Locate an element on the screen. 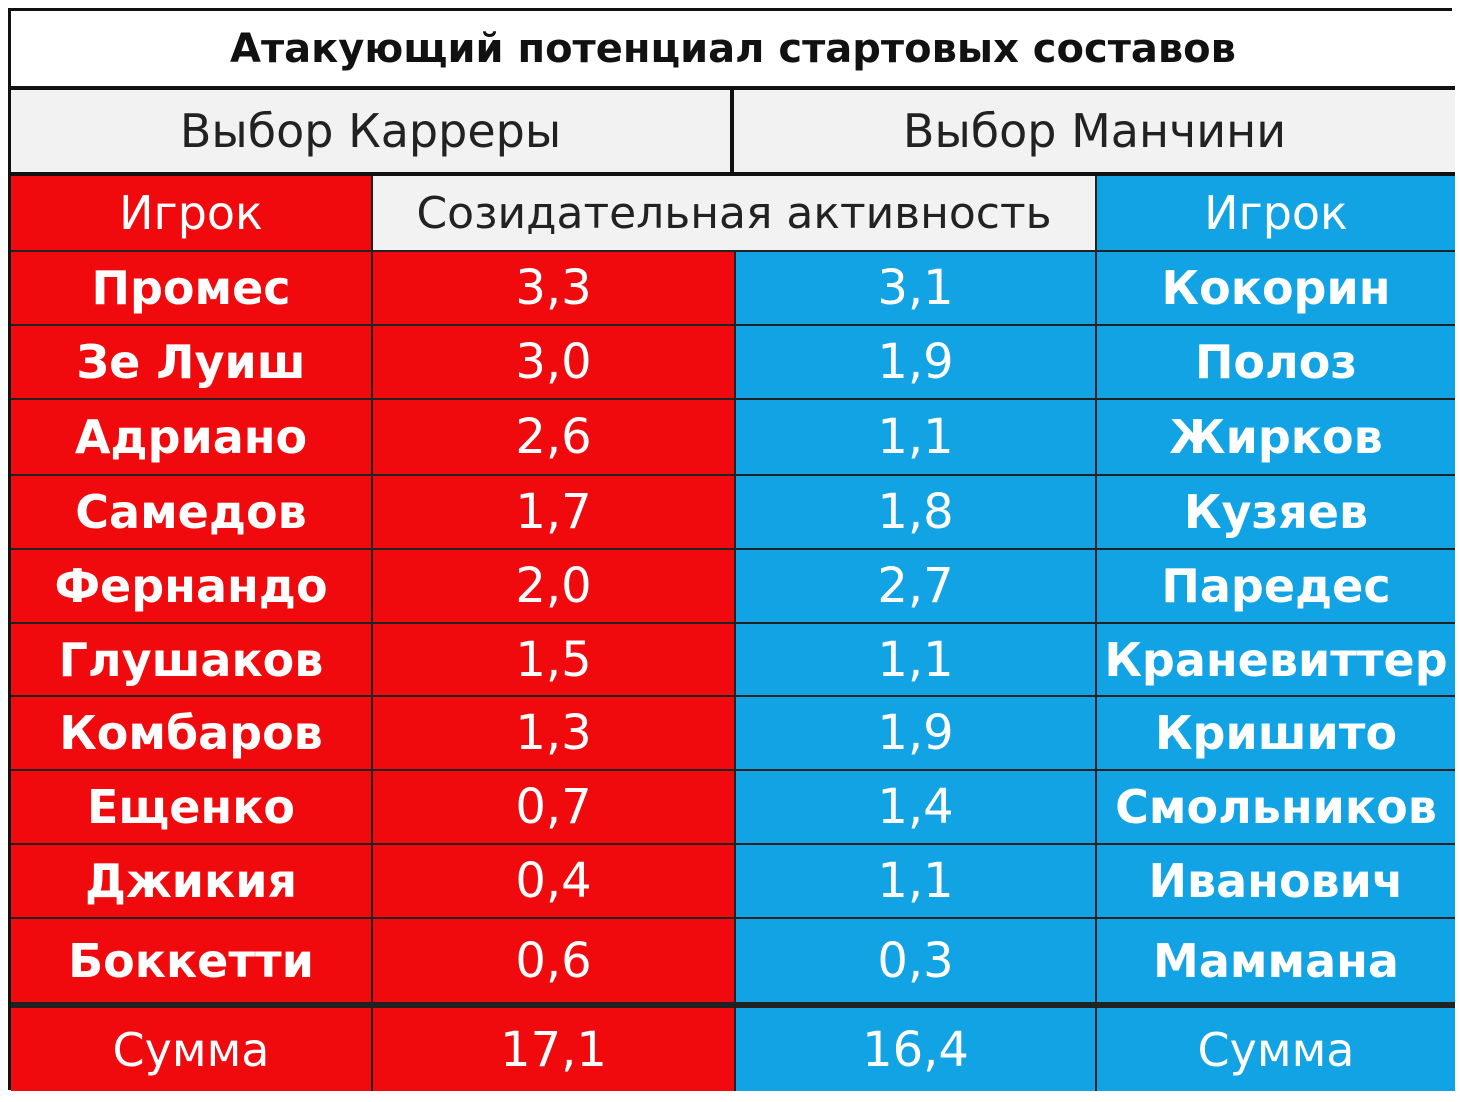 The width and height of the screenshot is (1460, 1102). right-player-cell: Паредес is located at coordinates (1275, 585).